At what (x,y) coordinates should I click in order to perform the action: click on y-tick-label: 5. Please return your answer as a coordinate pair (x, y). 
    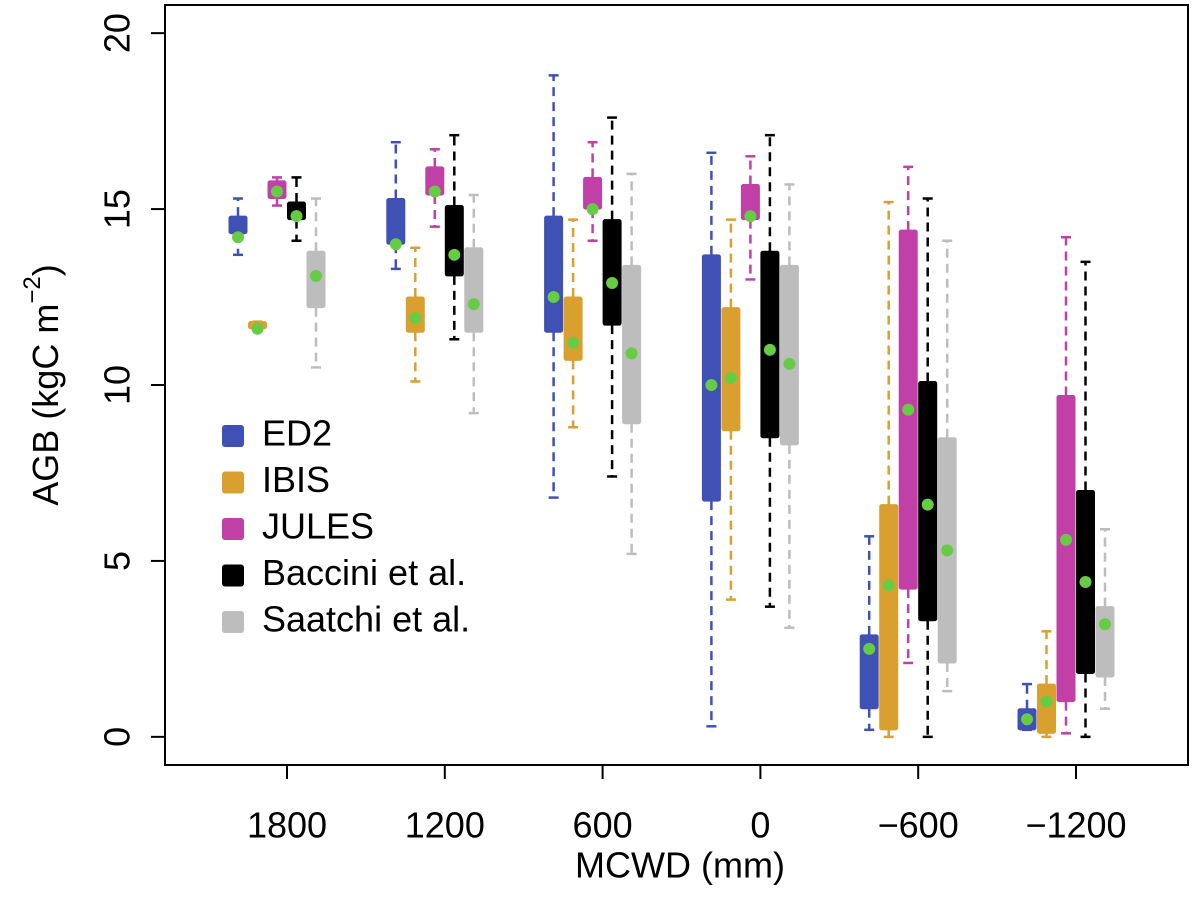
    Looking at the image, I should click on (117, 561).